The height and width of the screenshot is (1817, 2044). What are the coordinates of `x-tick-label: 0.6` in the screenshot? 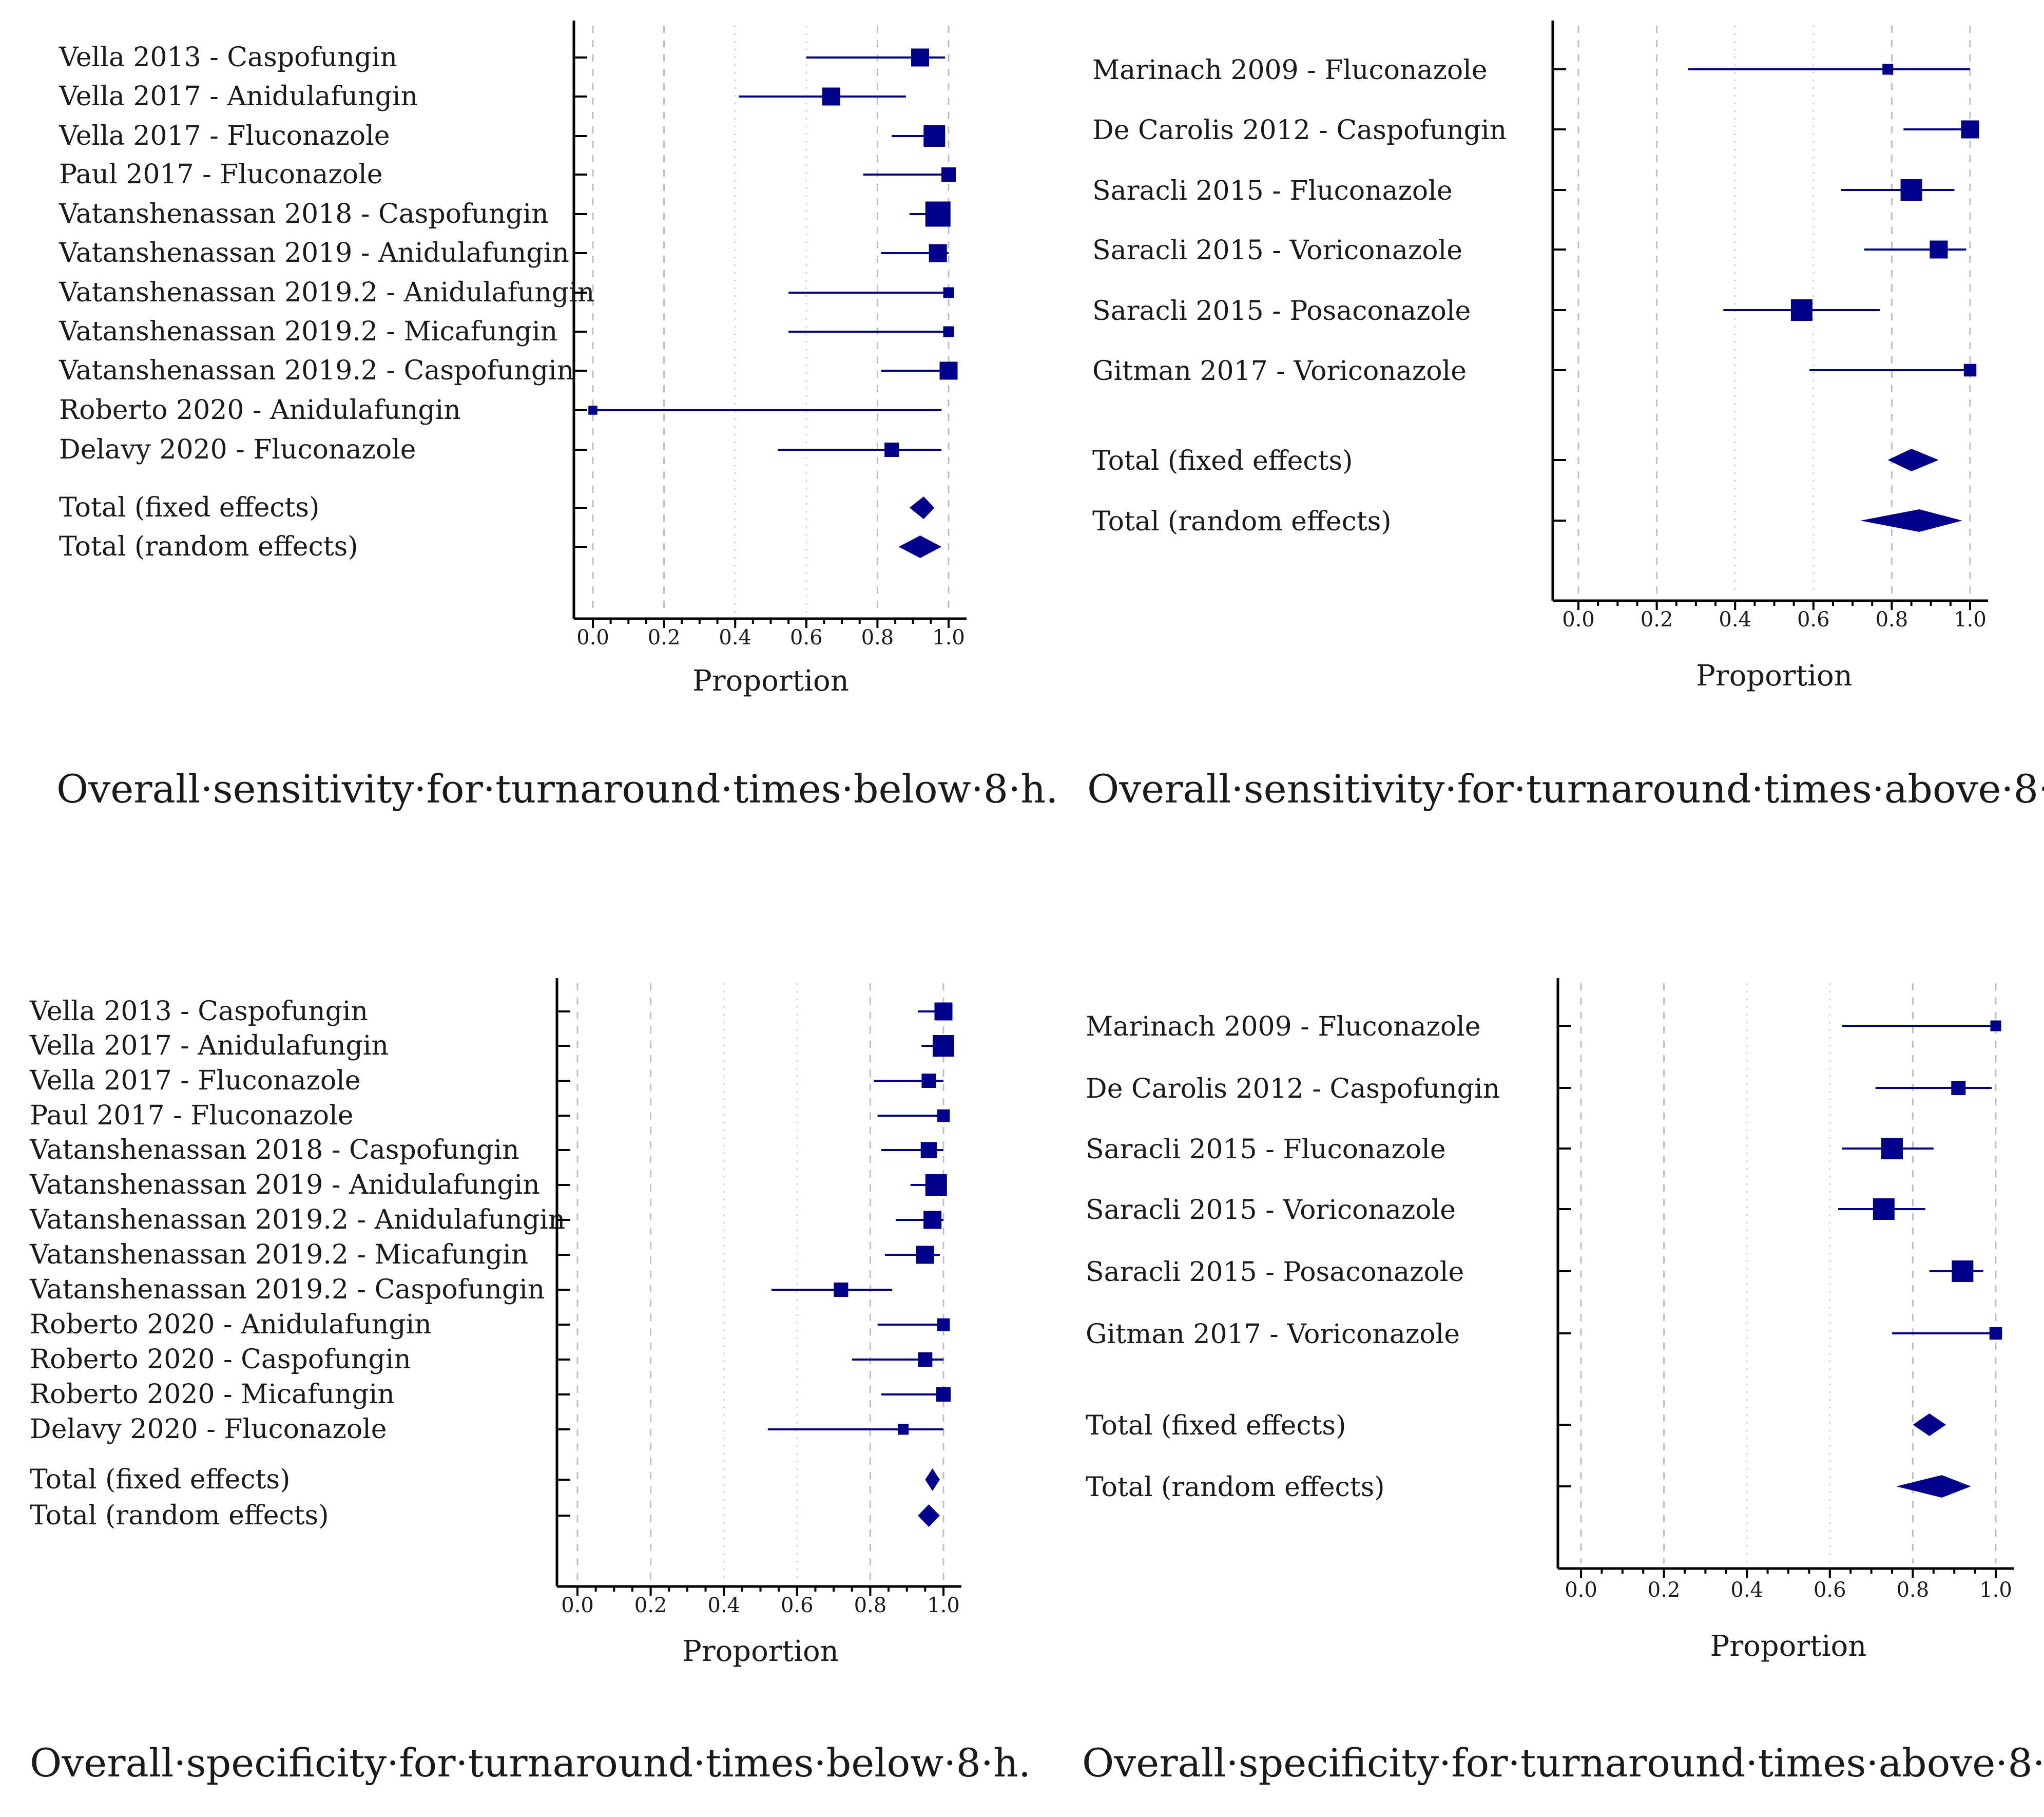 It's located at (1813, 620).